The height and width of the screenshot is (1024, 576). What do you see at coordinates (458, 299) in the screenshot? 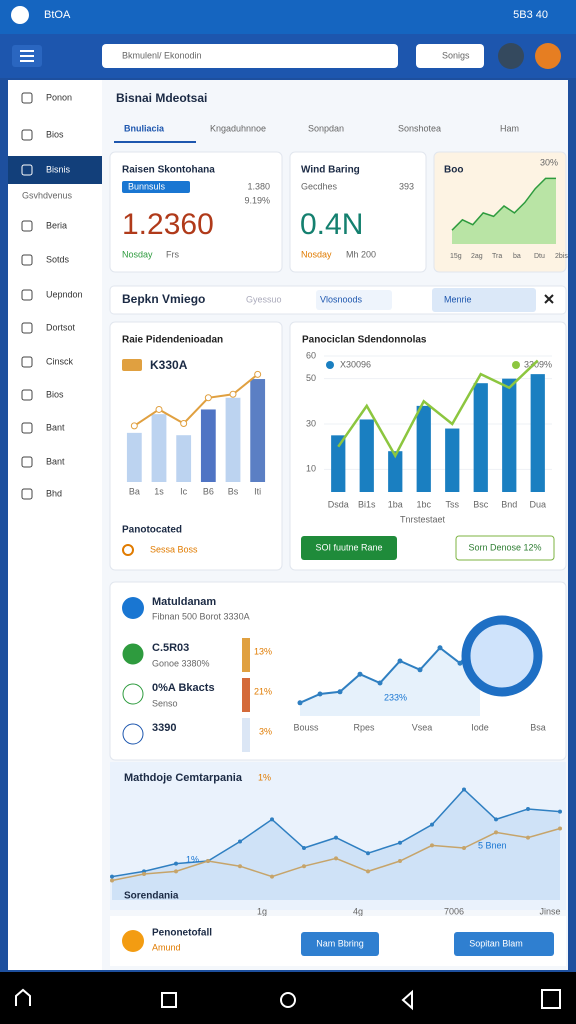
I see `filter-option: Menrie` at bounding box center [458, 299].